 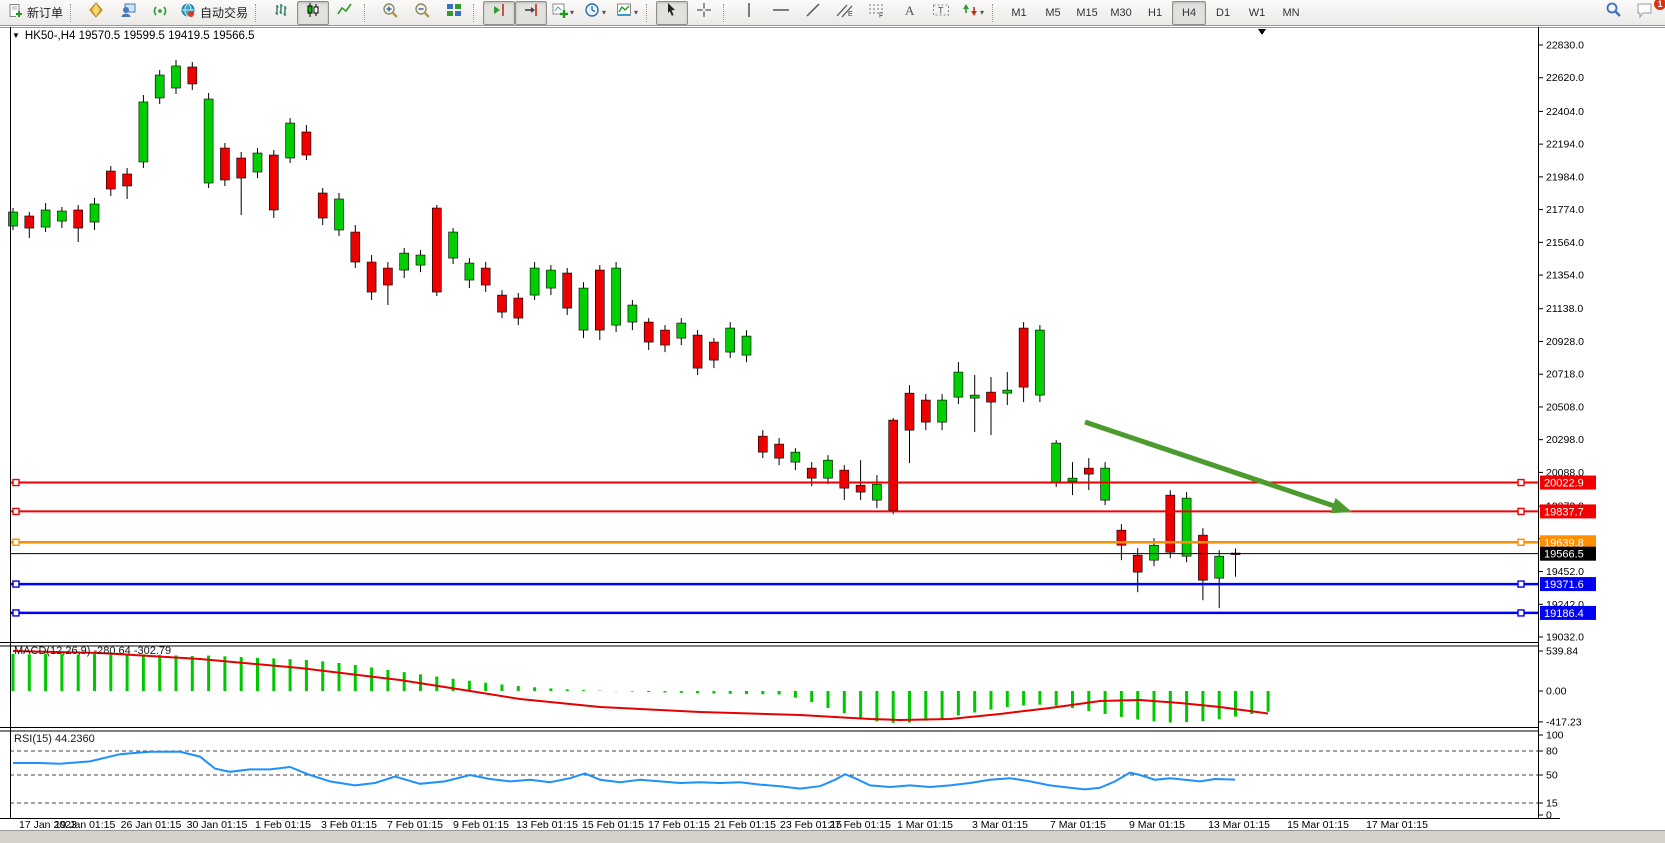 What do you see at coordinates (1189, 12) in the screenshot?
I see `timeframe-h4-button: H4` at bounding box center [1189, 12].